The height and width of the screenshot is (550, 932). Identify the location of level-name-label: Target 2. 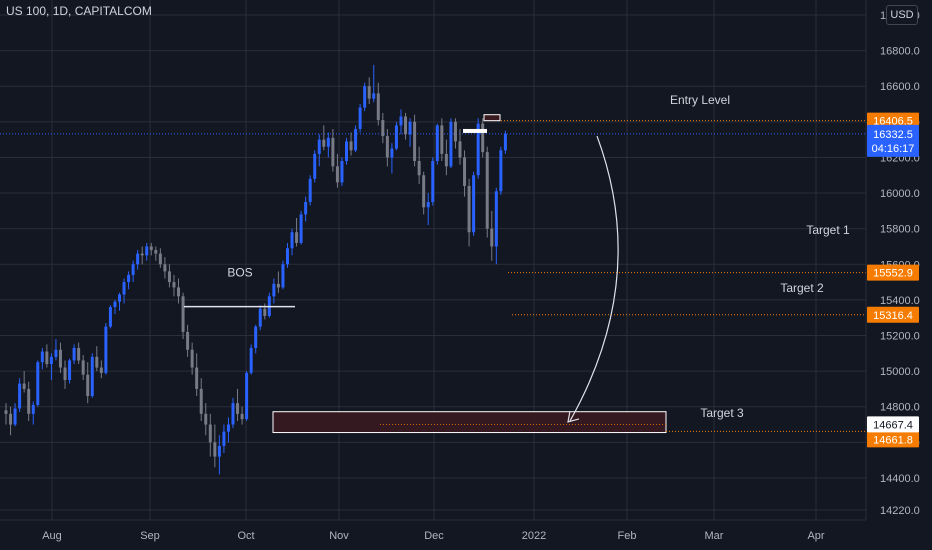
(802, 288).